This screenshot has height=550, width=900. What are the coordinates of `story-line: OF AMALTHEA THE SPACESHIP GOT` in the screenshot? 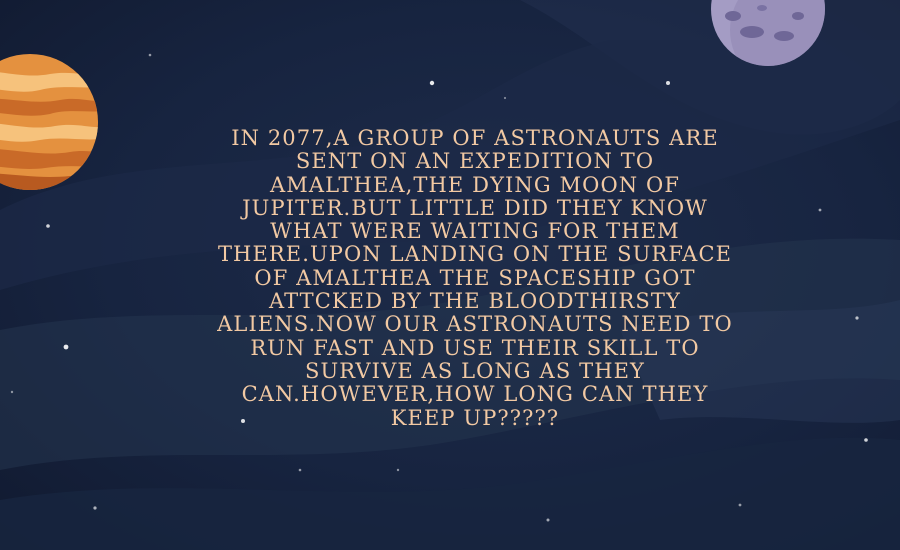 It's located at (475, 277).